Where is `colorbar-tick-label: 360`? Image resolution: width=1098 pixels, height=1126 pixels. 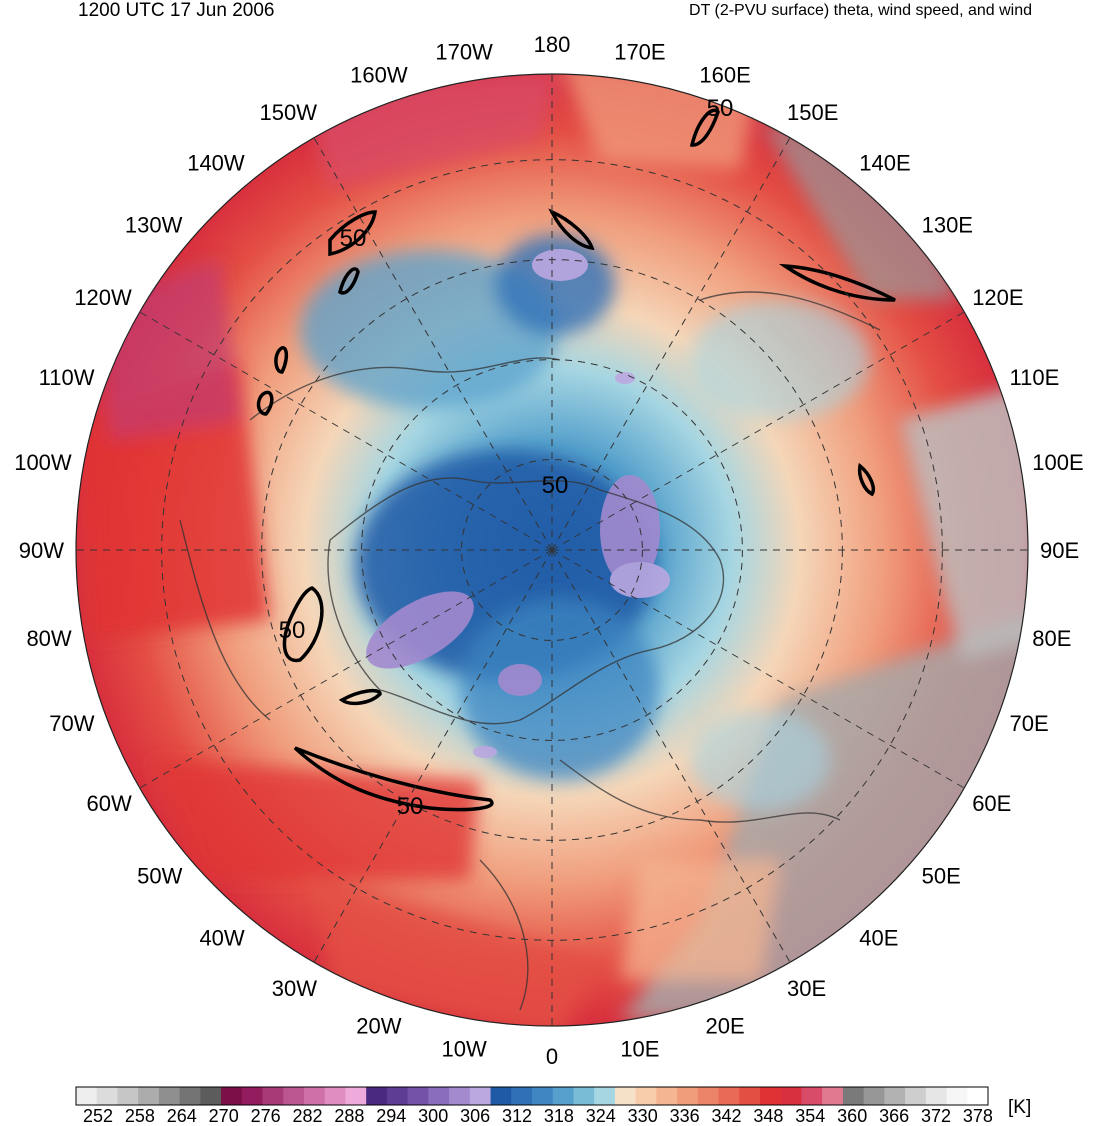
colorbar-tick-label: 360 is located at coordinates (852, 1116).